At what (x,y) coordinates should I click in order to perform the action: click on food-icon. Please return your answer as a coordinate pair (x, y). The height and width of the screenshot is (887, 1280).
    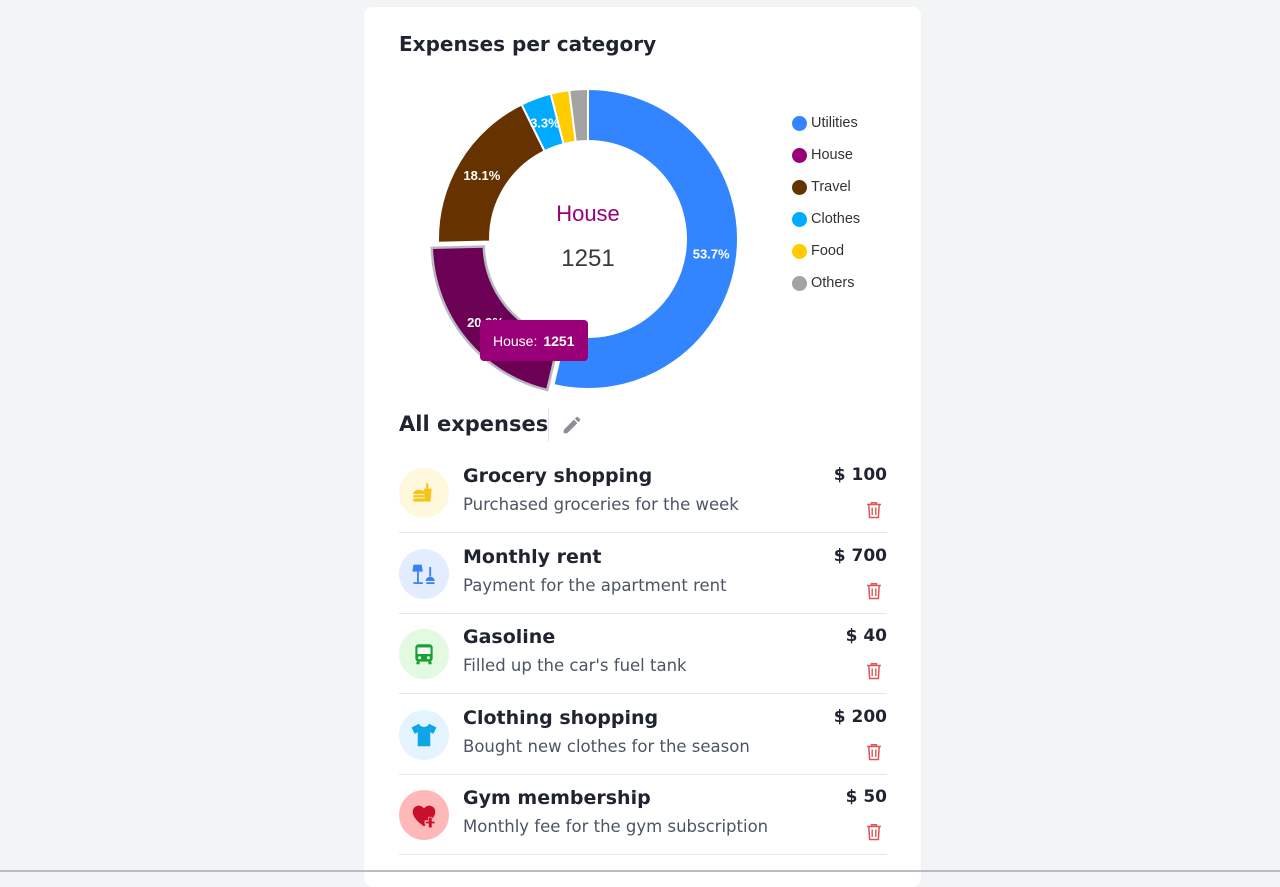
    Looking at the image, I should click on (424, 493).